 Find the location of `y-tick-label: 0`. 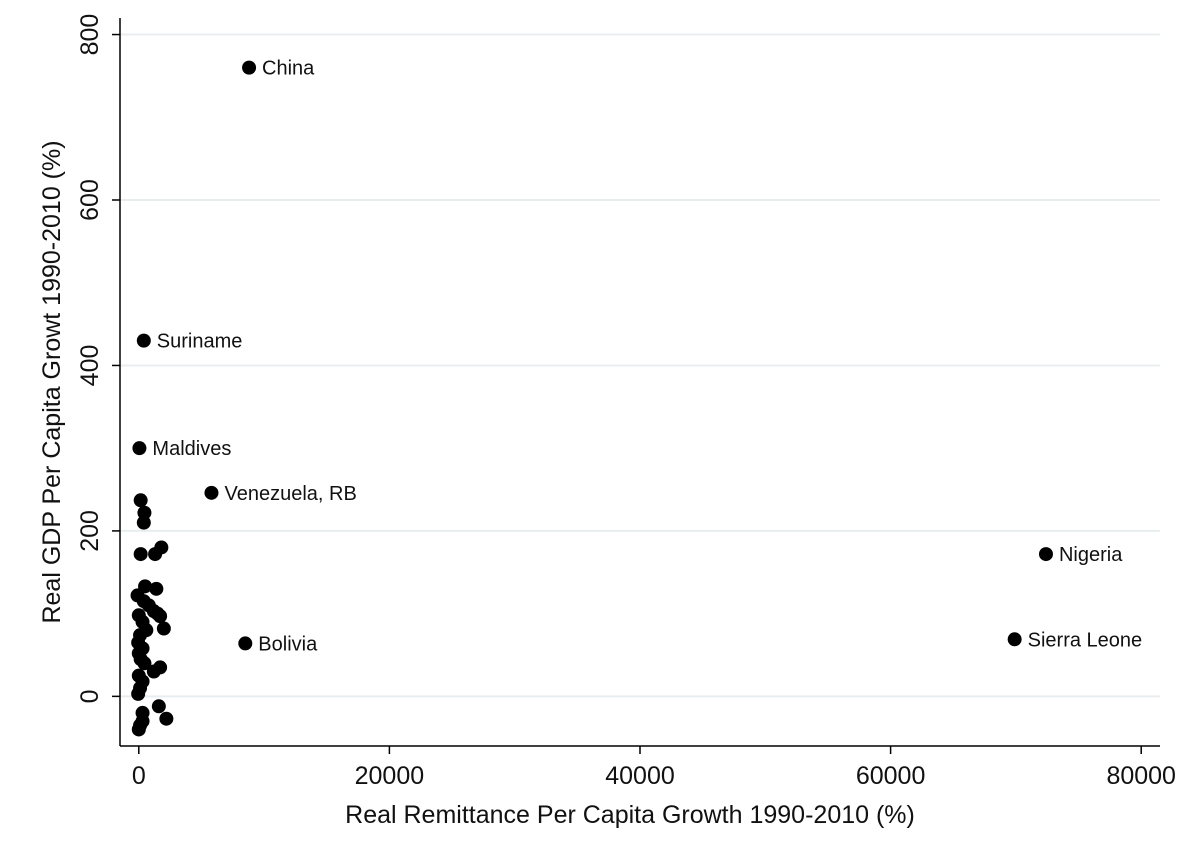

y-tick-label: 0 is located at coordinates (90, 696).